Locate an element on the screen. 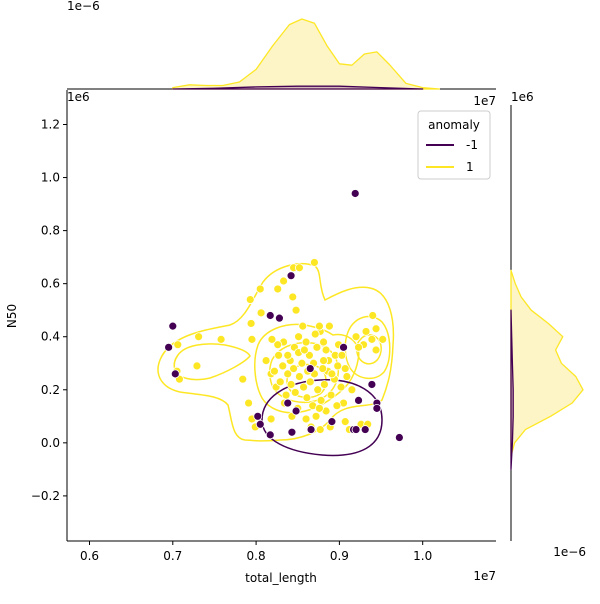  legend-label-minus1: -1 is located at coordinates (472, 145).